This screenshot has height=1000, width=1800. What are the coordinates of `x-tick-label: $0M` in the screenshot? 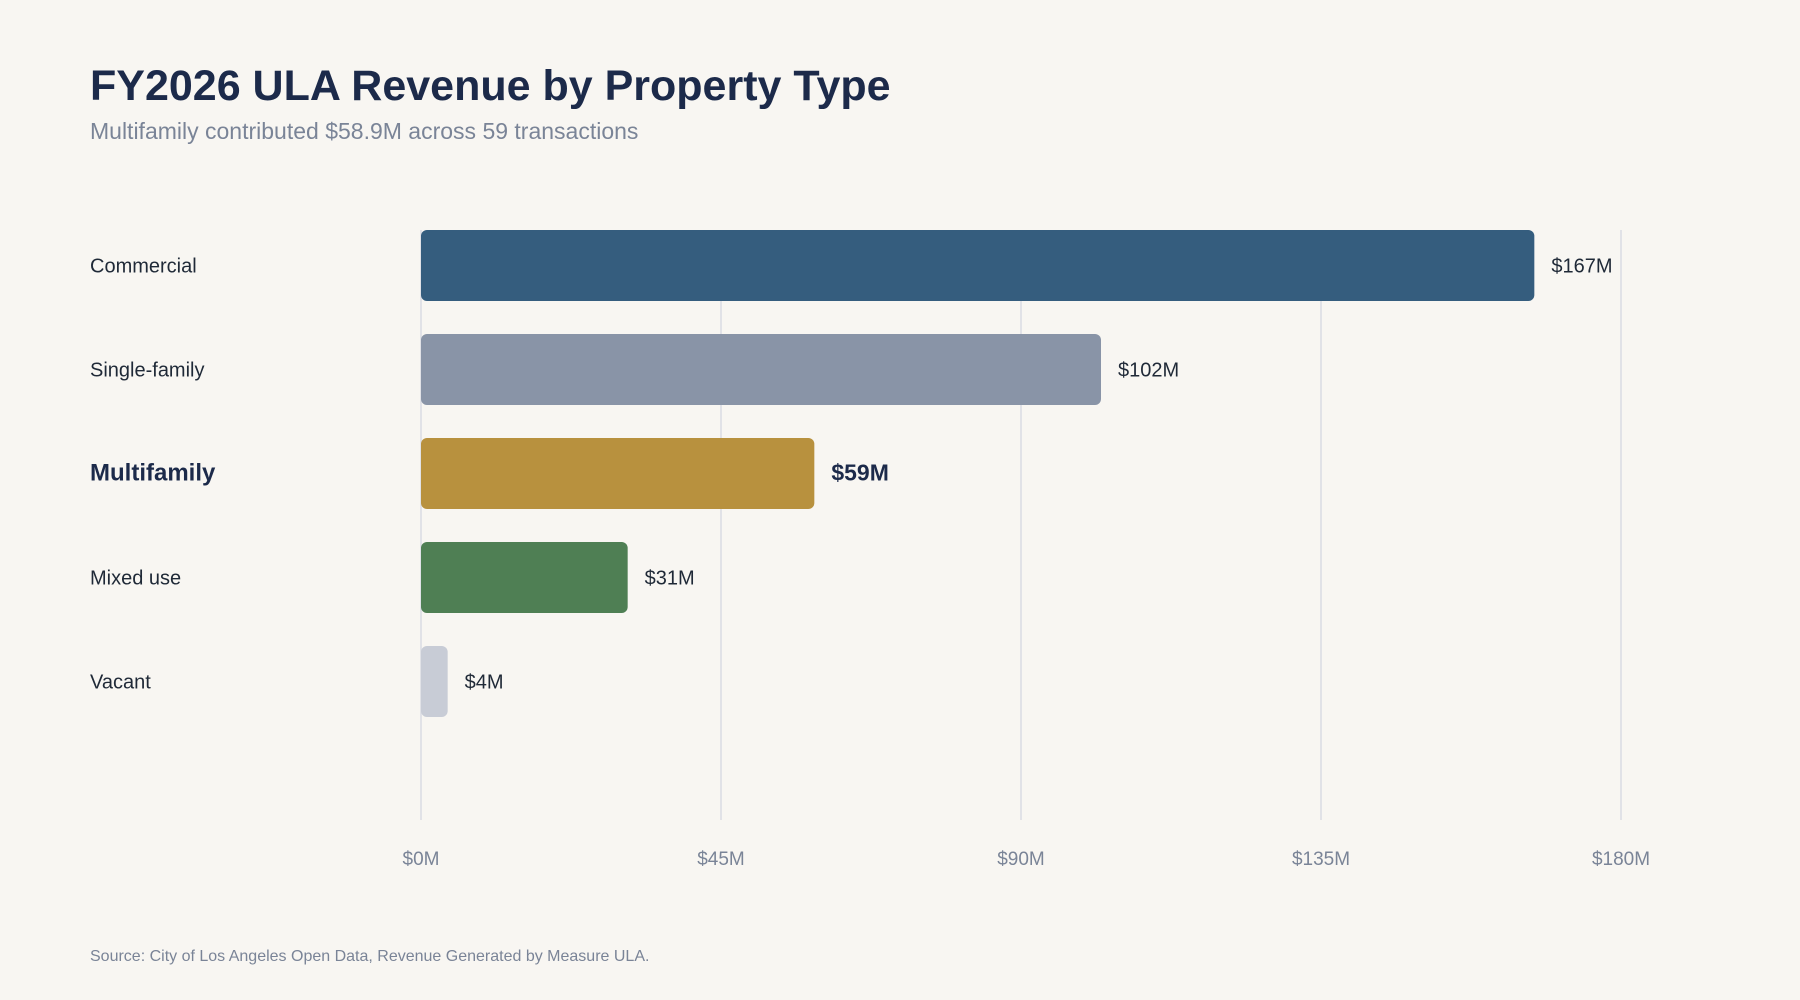 It's located at (421, 859).